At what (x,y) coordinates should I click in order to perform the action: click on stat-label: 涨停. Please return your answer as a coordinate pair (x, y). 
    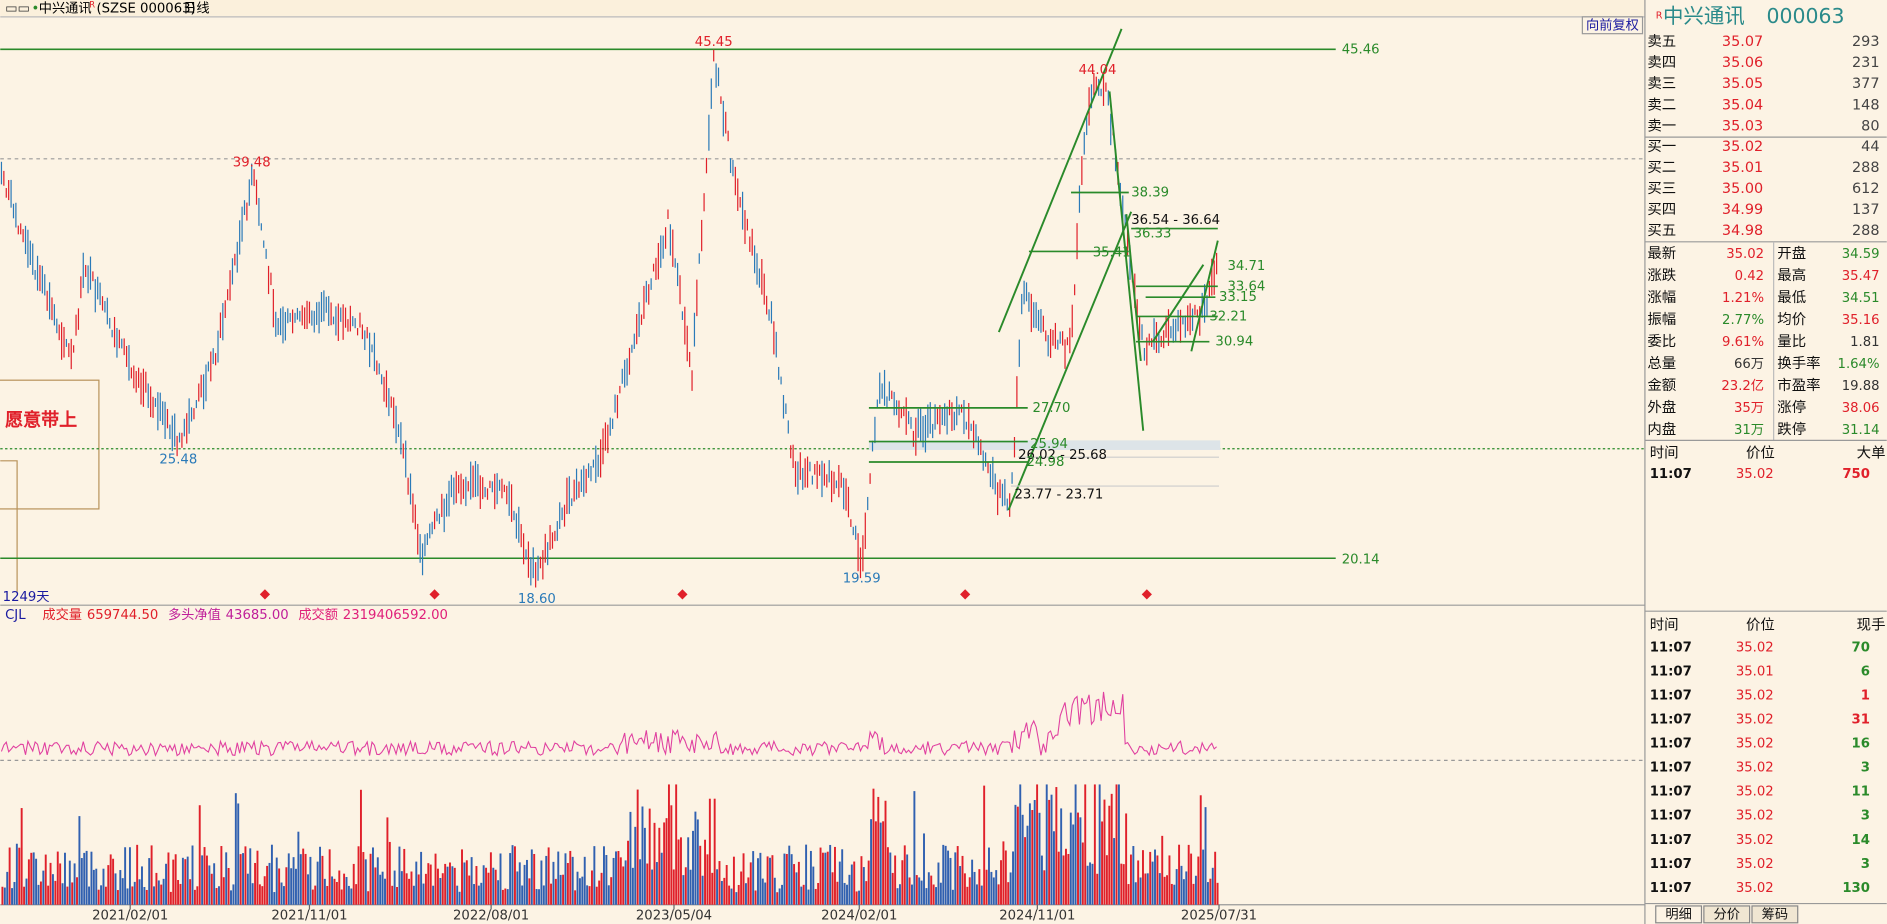
    Looking at the image, I should click on (1791, 407).